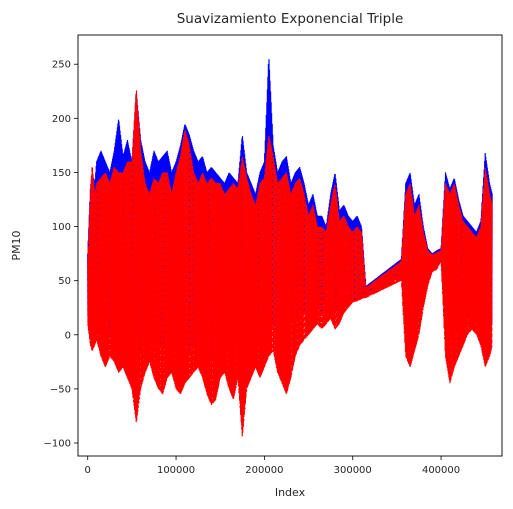  I want to click on y-tick-label: 200, so click(61, 119).